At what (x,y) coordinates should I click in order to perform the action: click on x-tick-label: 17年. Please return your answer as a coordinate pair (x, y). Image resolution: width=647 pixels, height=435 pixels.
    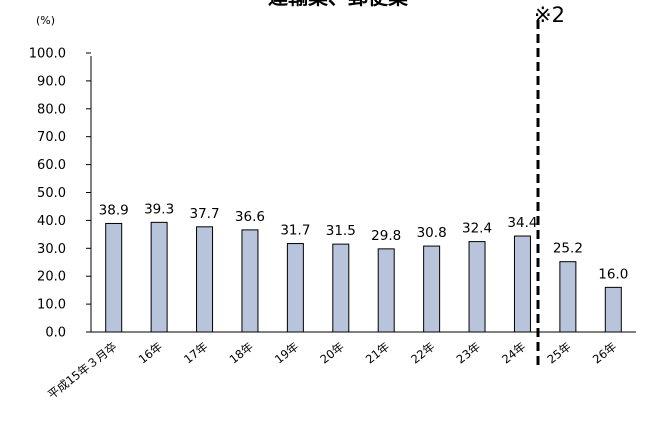
    Looking at the image, I should click on (195, 352).